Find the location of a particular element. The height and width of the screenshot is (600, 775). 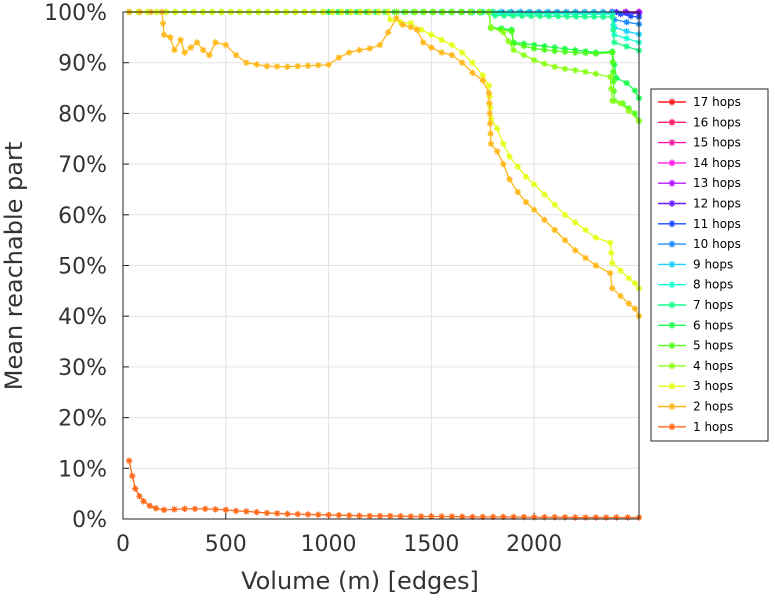

y-tick-label: 50% is located at coordinates (82, 267).